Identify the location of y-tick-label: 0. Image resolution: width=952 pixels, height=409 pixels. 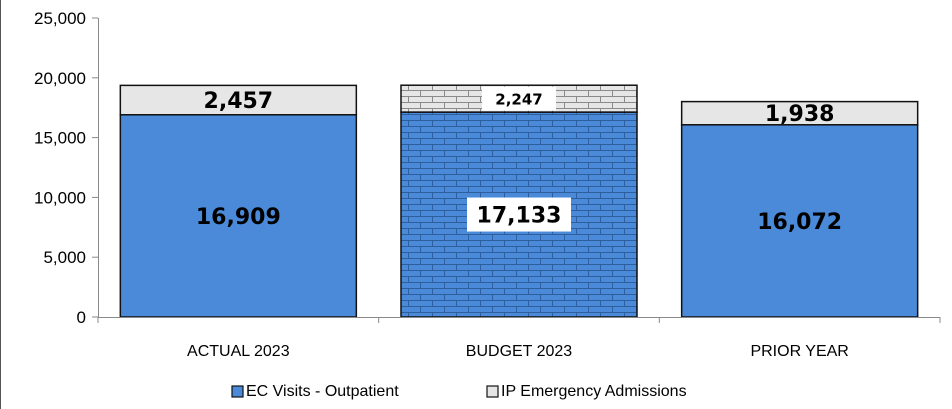
(81, 317).